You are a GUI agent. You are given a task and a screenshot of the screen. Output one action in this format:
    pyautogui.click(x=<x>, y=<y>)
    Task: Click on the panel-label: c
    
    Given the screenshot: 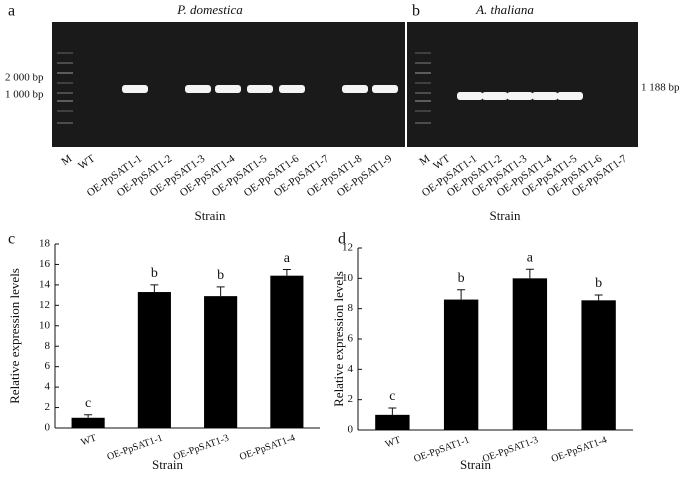 What is the action you would take?
    pyautogui.click(x=11, y=239)
    